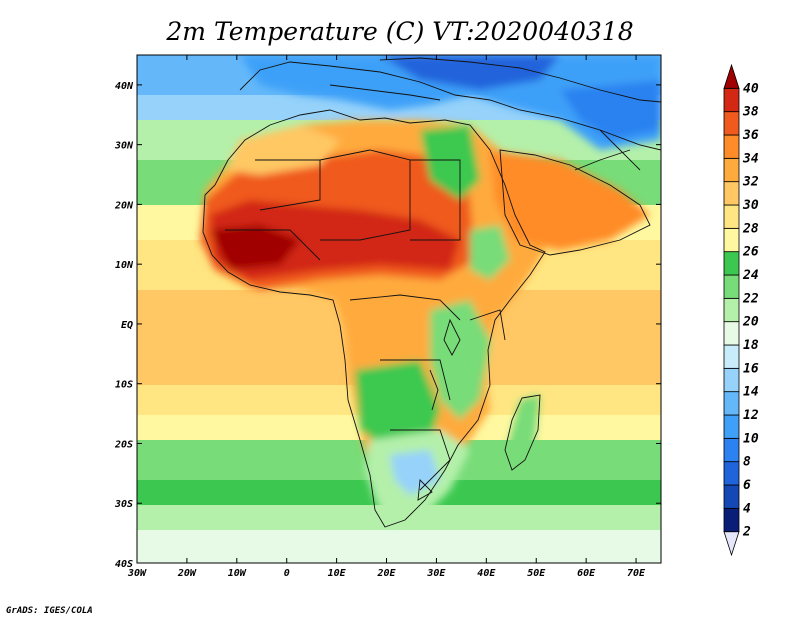 Image resolution: width=800 pixels, height=618 pixels. I want to click on colorbar-label: 6, so click(747, 485).